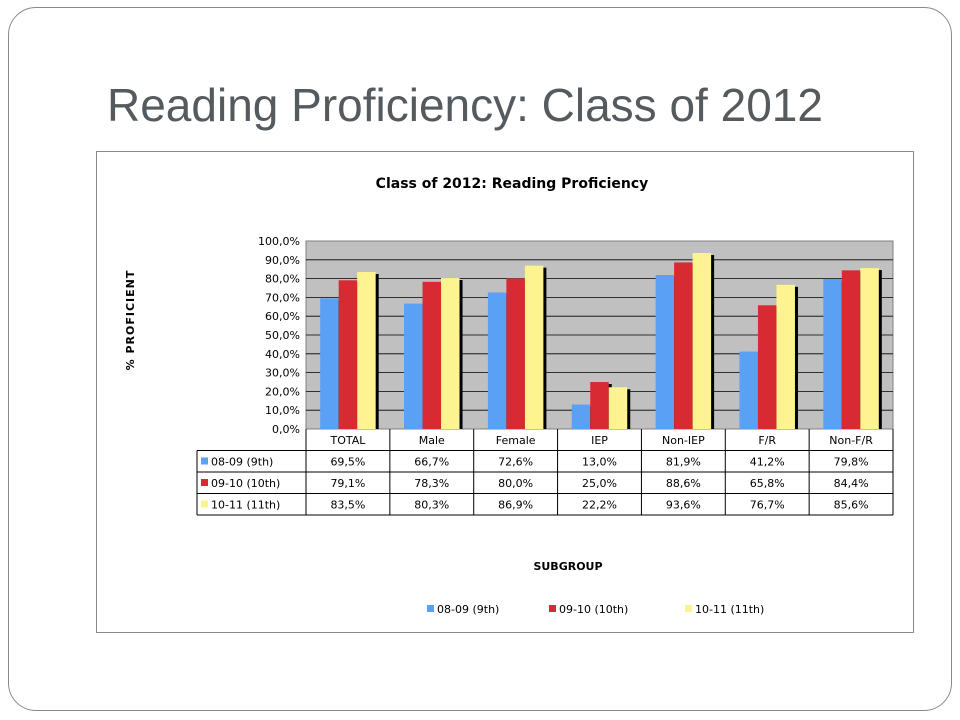 This screenshot has height=720, width=960. Describe the element at coordinates (245, 483) in the screenshot. I see `table-series-name: 09-10 (10th)` at that location.